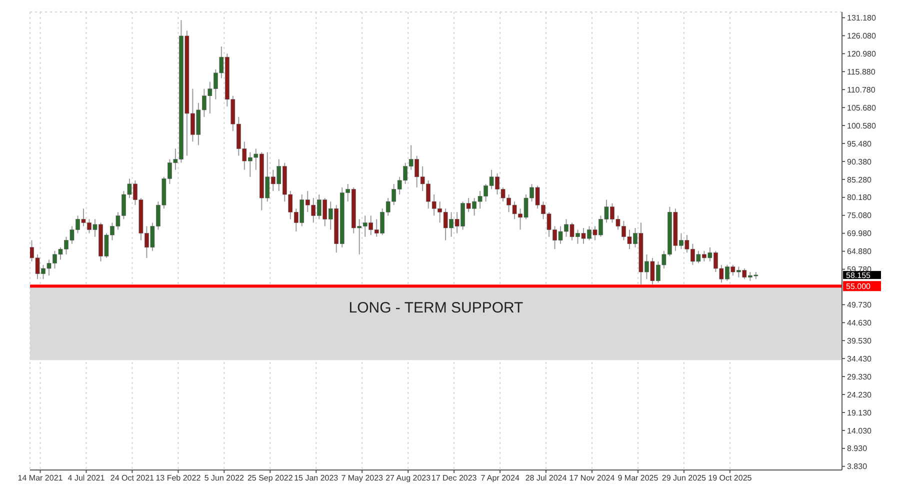  Describe the element at coordinates (436, 308) in the screenshot. I see `band-label: LONG - TERM SUPPORT` at that location.